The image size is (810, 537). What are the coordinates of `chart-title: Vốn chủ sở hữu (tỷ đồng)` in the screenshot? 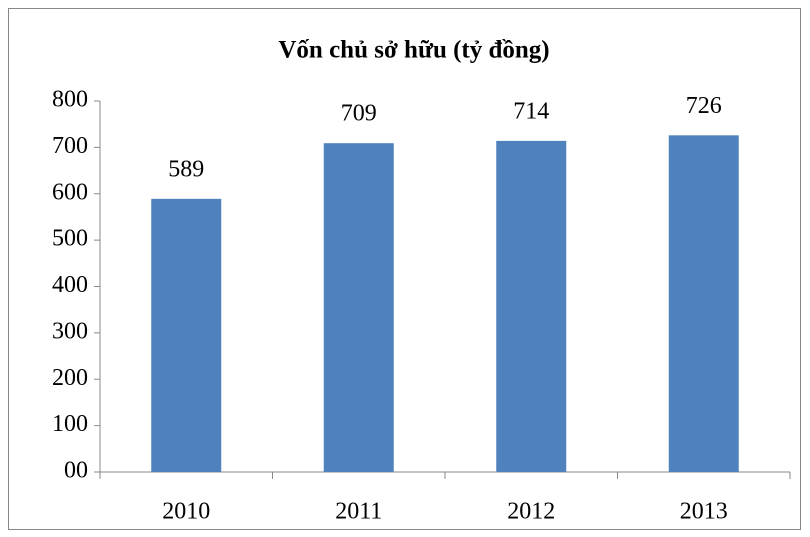 It's located at (413, 50).